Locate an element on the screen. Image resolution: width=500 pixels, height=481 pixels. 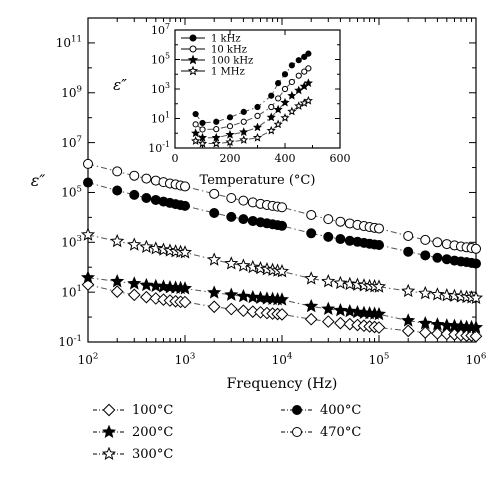
inset-y-tick-label: 105 is located at coordinates (160, 58).